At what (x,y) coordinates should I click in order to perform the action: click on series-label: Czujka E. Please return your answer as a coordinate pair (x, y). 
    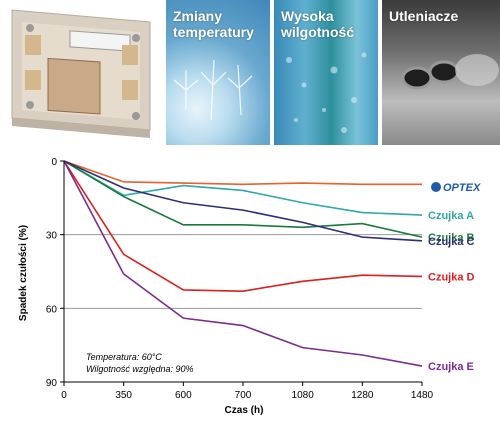
    Looking at the image, I should click on (451, 367).